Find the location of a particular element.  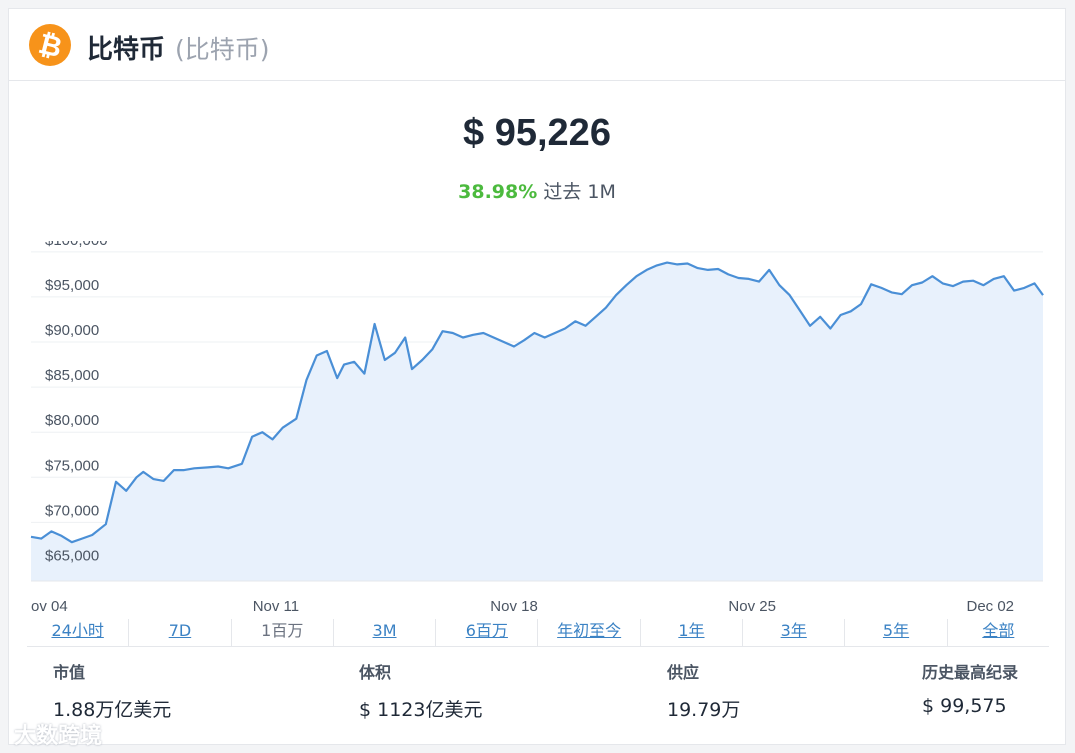

stat-label: 市值 is located at coordinates (69, 672).